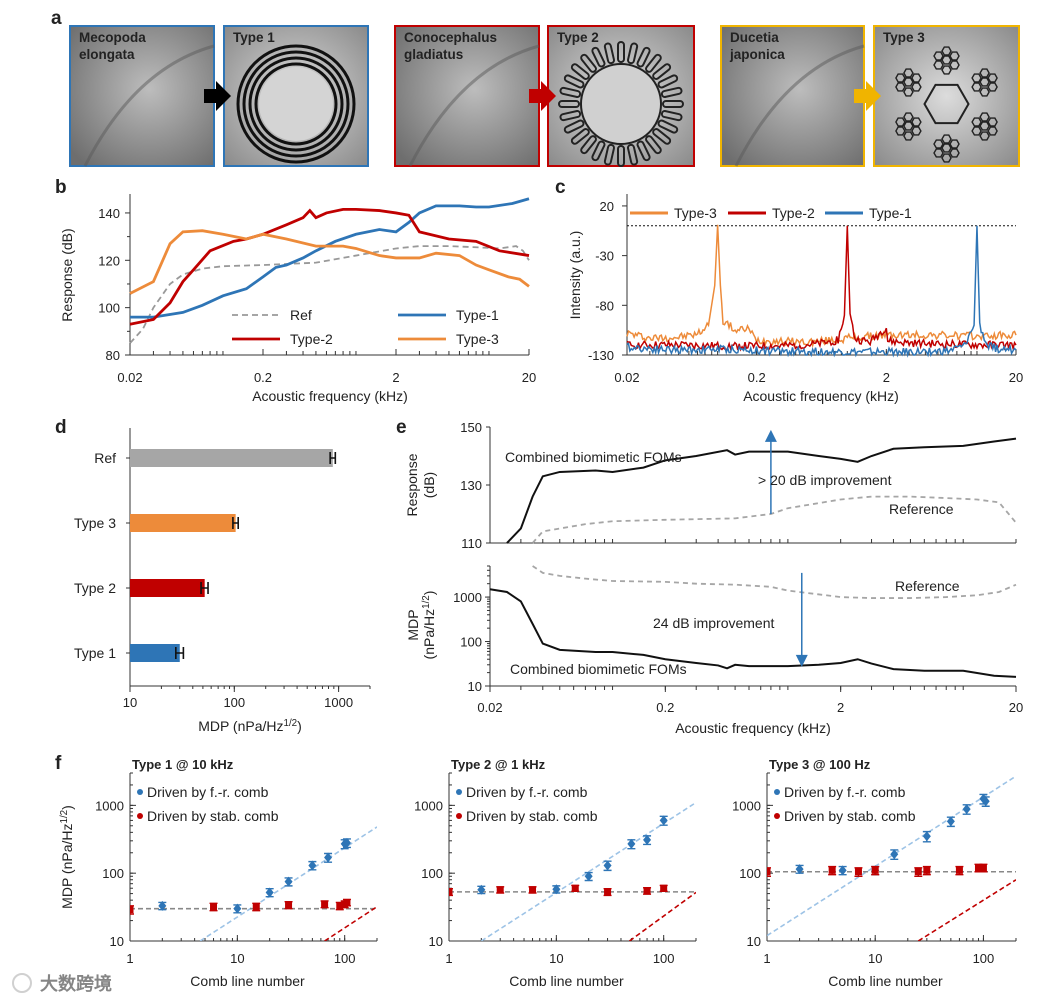 The width and height of the screenshot is (1051, 1003). What do you see at coordinates (575, 275) in the screenshot?
I see `y-axis-label: Intensity (a.u.)` at bounding box center [575, 275].